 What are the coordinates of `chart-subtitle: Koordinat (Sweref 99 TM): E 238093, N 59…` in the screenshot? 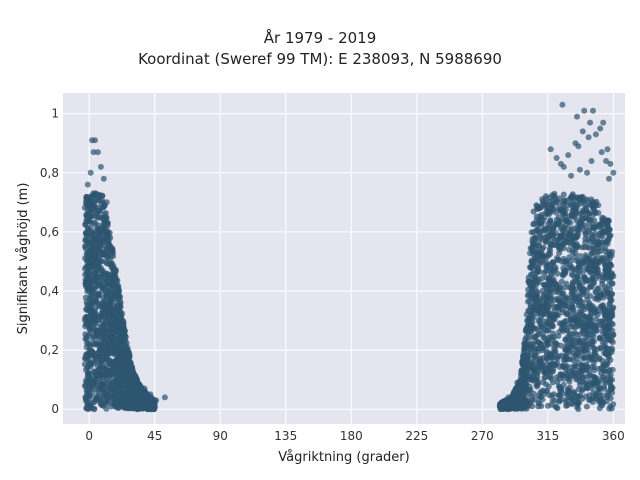 It's located at (320, 59).